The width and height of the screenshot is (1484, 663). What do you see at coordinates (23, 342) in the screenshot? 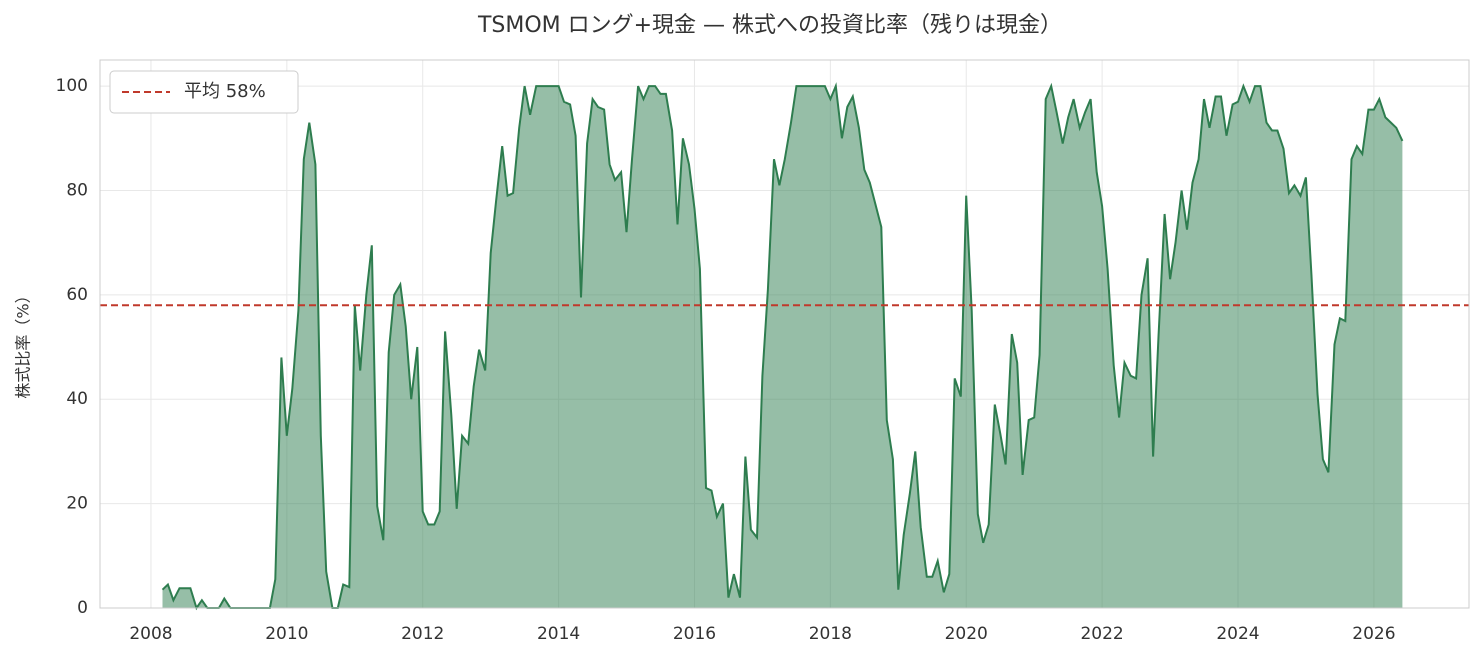
I see `y-axis-label: 株式比率（%）` at bounding box center [23, 342].